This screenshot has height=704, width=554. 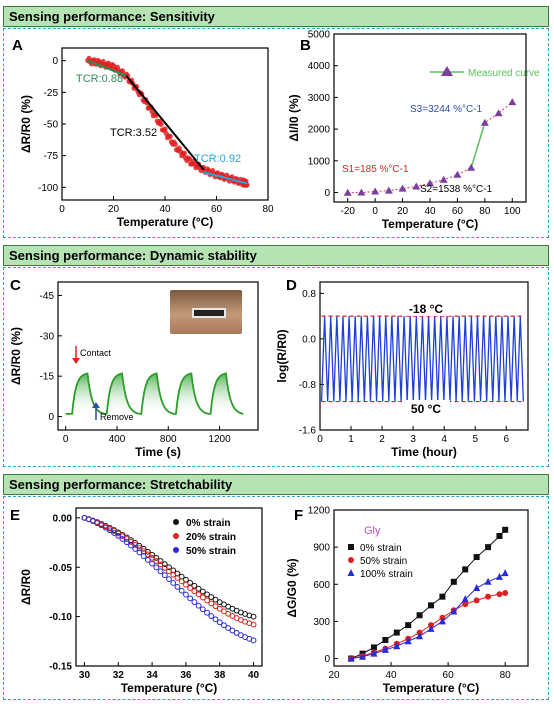 What do you see at coordinates (107, 68) in the screenshot?
I see `chart-a-fit-line-low` at bounding box center [107, 68].